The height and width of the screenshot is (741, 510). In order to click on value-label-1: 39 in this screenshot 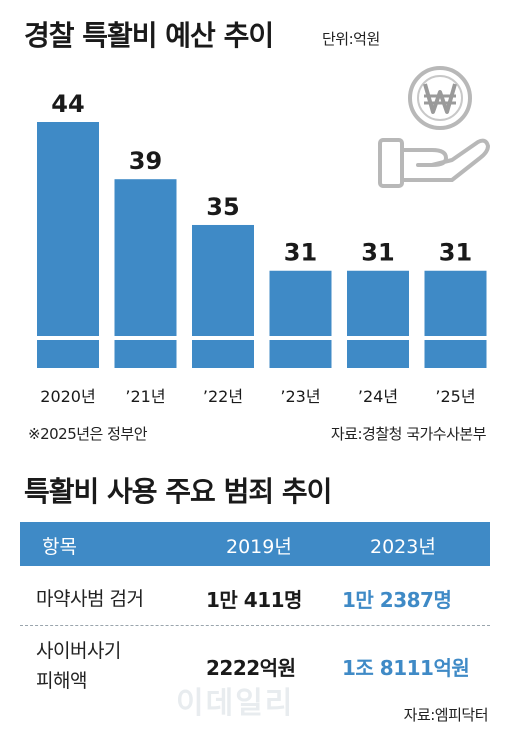, I will do `click(145, 161)`.